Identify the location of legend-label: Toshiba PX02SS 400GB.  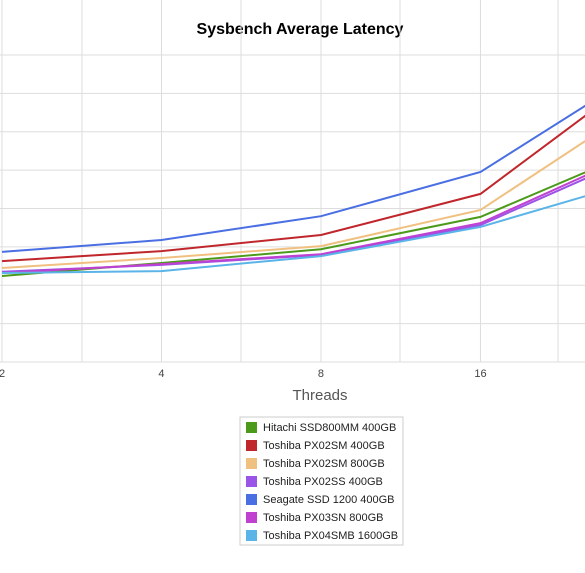
(323, 482).